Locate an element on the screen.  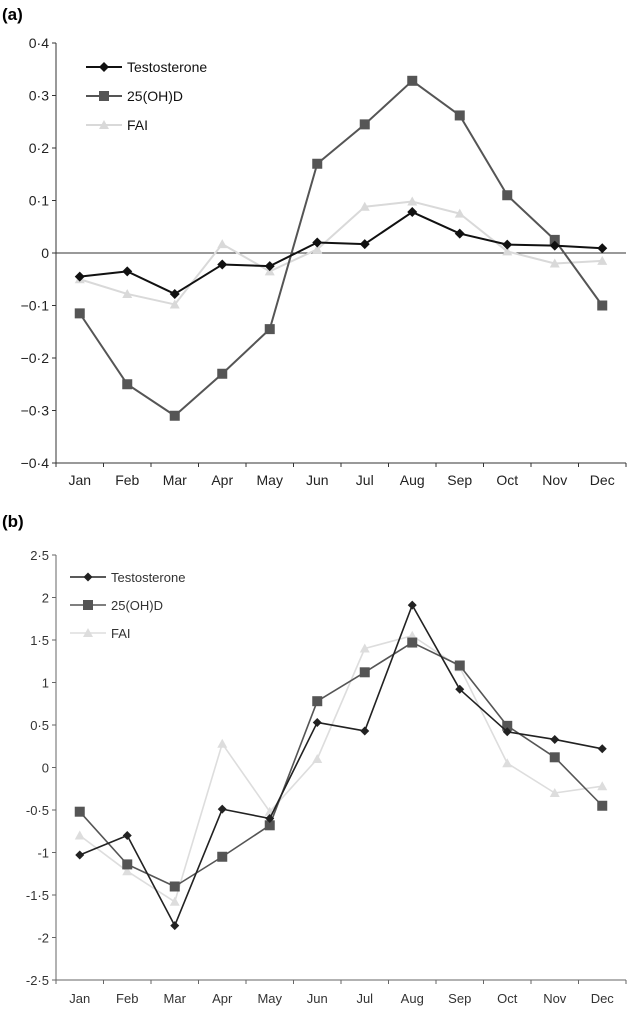
y-tick-label: -2 is located at coordinates (43, 938).